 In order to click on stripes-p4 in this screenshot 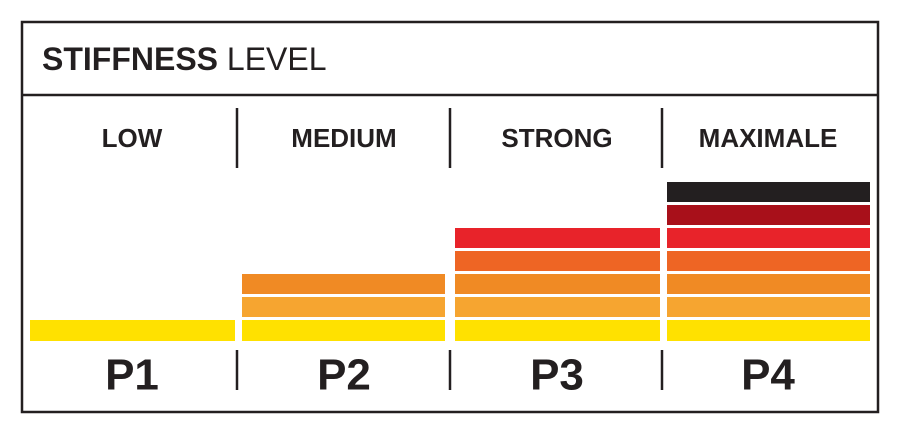, I will do `click(768, 261)`.